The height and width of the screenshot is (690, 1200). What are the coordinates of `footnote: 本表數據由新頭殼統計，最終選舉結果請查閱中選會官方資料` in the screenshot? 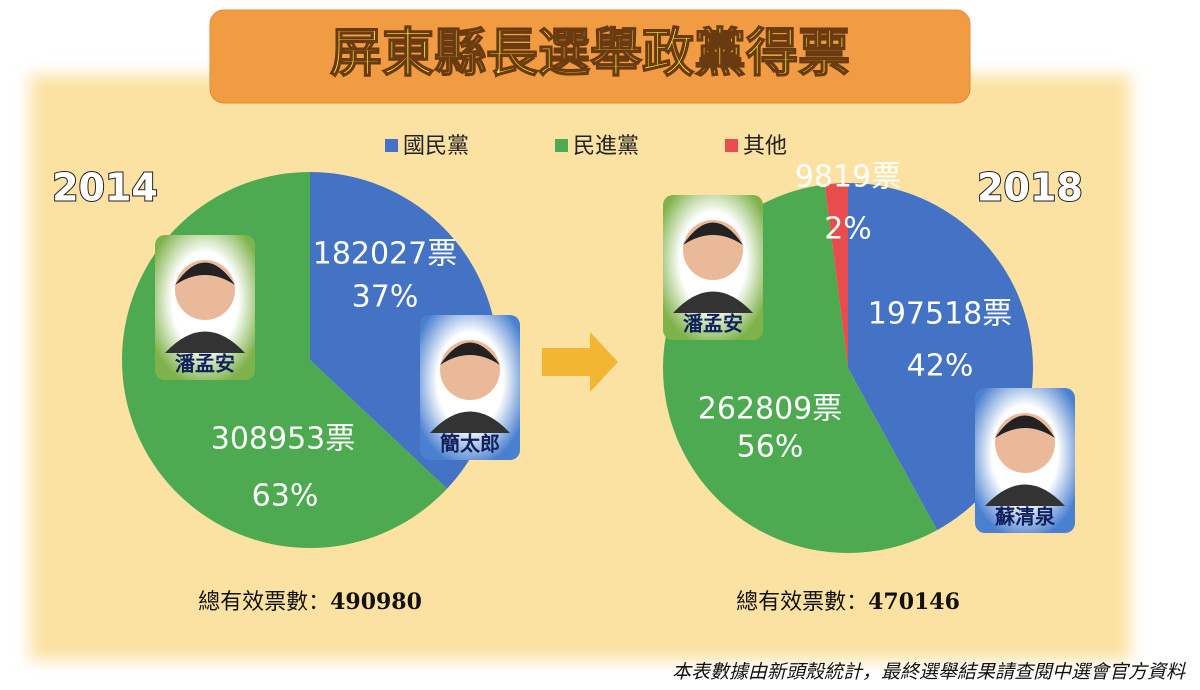 It's located at (929, 672).